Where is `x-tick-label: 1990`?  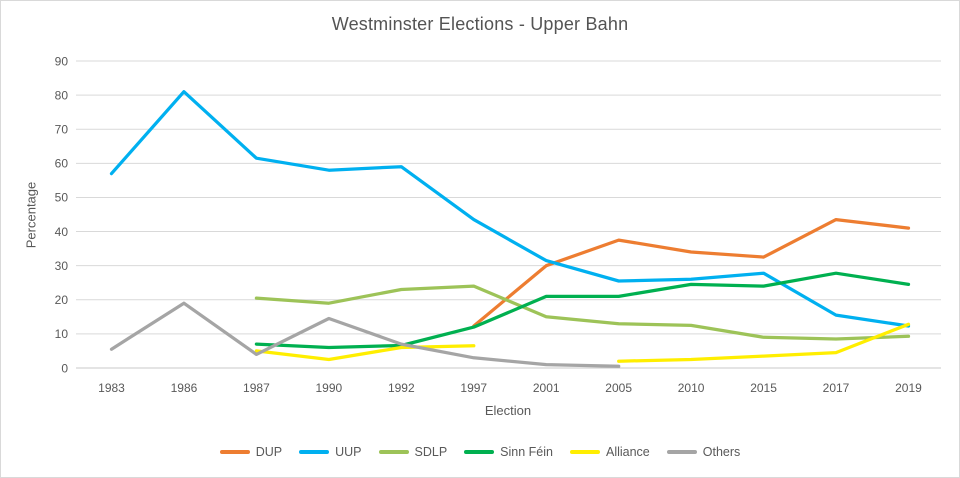 x-tick-label: 1990 is located at coordinates (328, 388).